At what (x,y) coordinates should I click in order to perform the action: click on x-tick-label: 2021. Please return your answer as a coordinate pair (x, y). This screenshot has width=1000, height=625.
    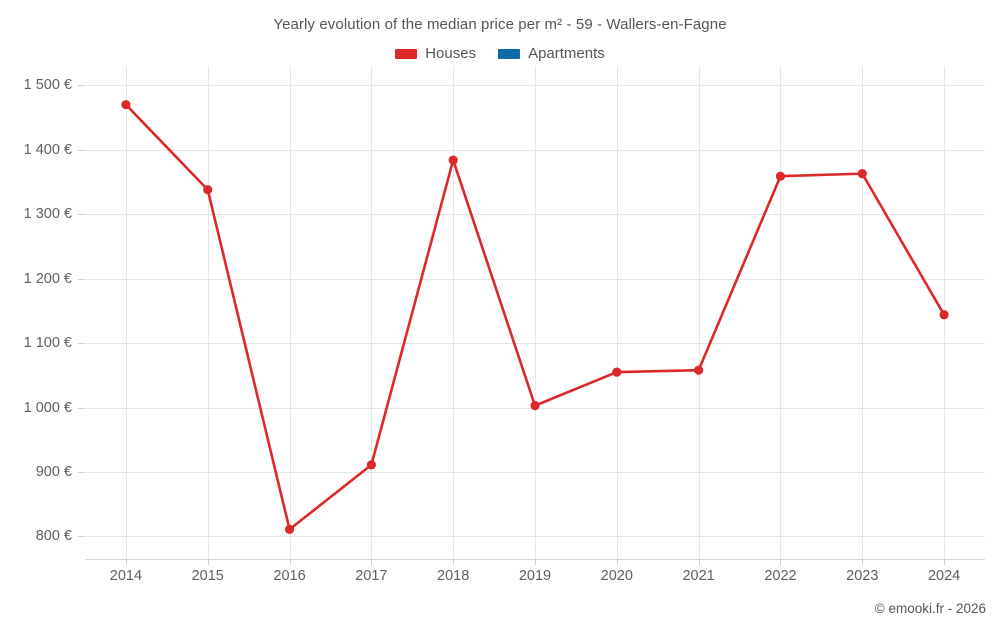
    Looking at the image, I should click on (698, 576).